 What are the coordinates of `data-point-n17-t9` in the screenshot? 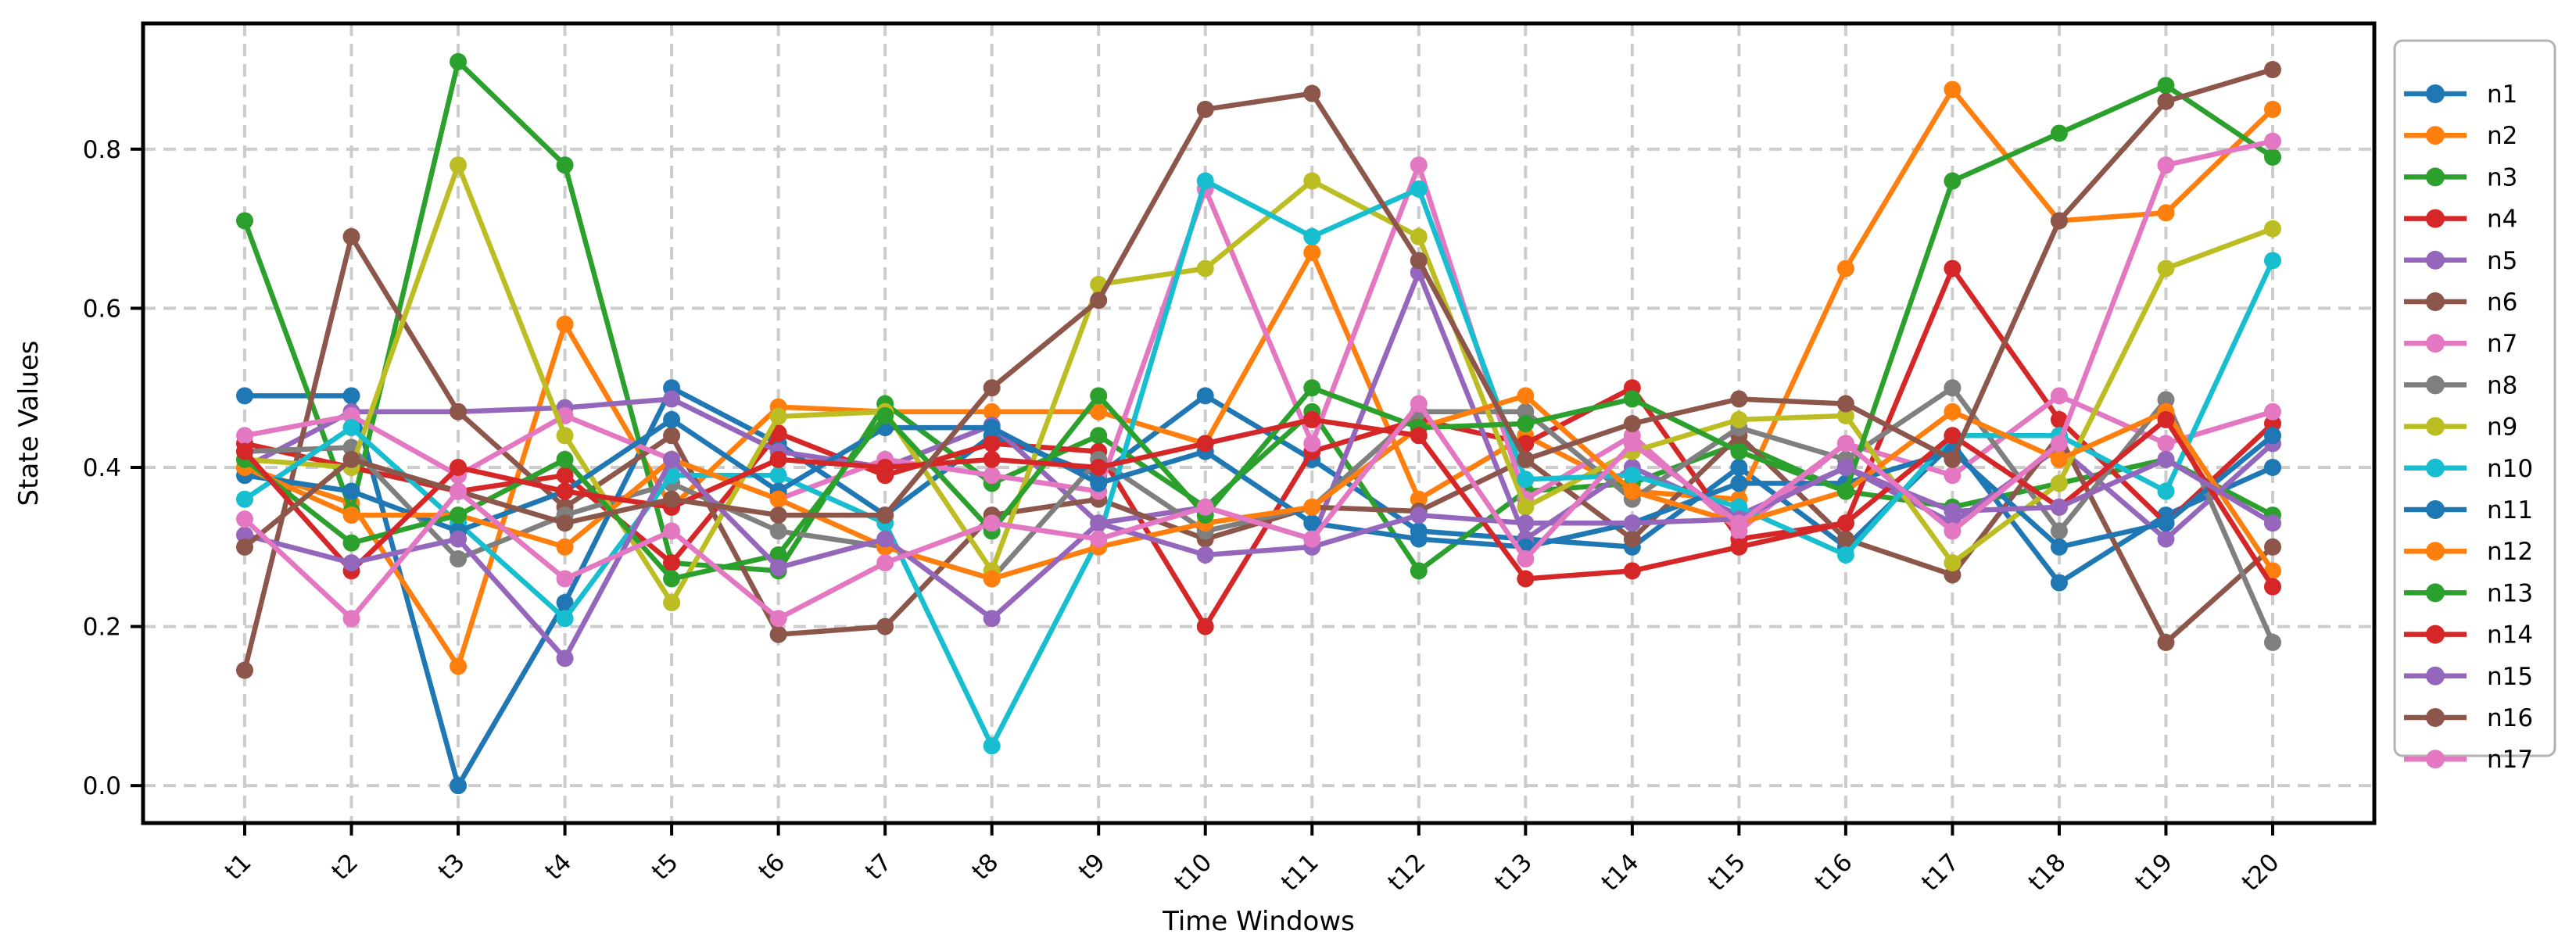 It's located at (1099, 539).